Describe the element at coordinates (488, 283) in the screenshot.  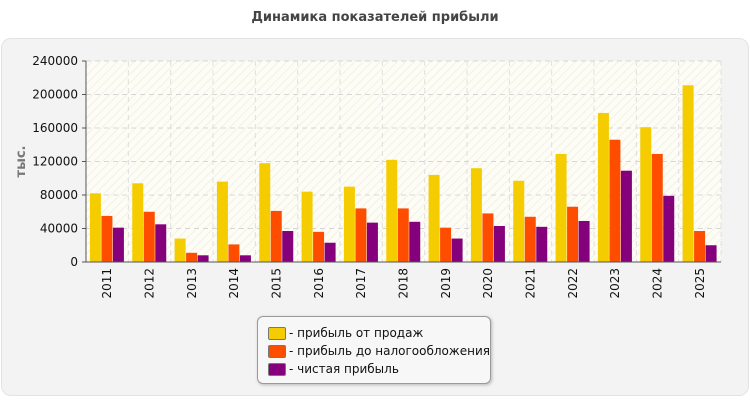
I see `x-tick-label: 2020` at that location.